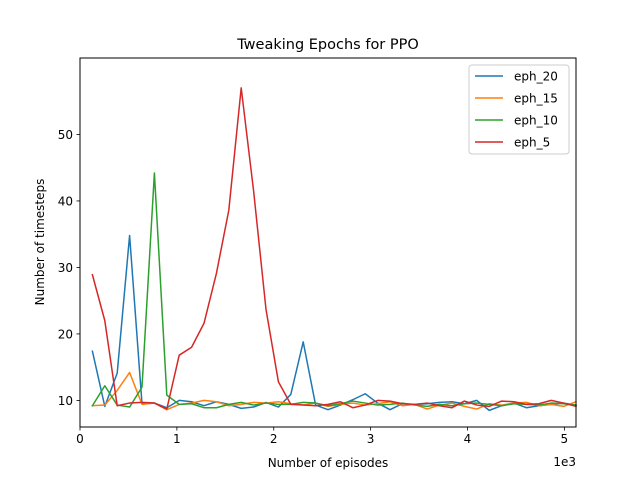  What do you see at coordinates (564, 462) in the screenshot?
I see `x-axis-offset-text: 1e3` at bounding box center [564, 462].